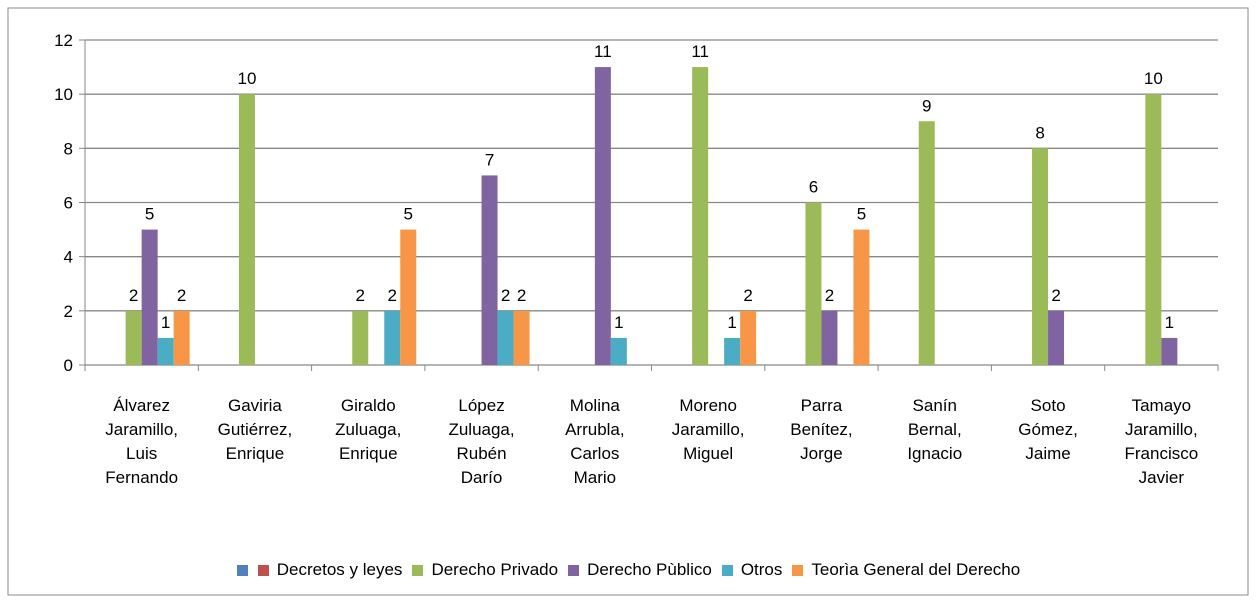  I want to click on x-tick-label: Álvarez Jaramillo, Luis Fernando, so click(142, 441).